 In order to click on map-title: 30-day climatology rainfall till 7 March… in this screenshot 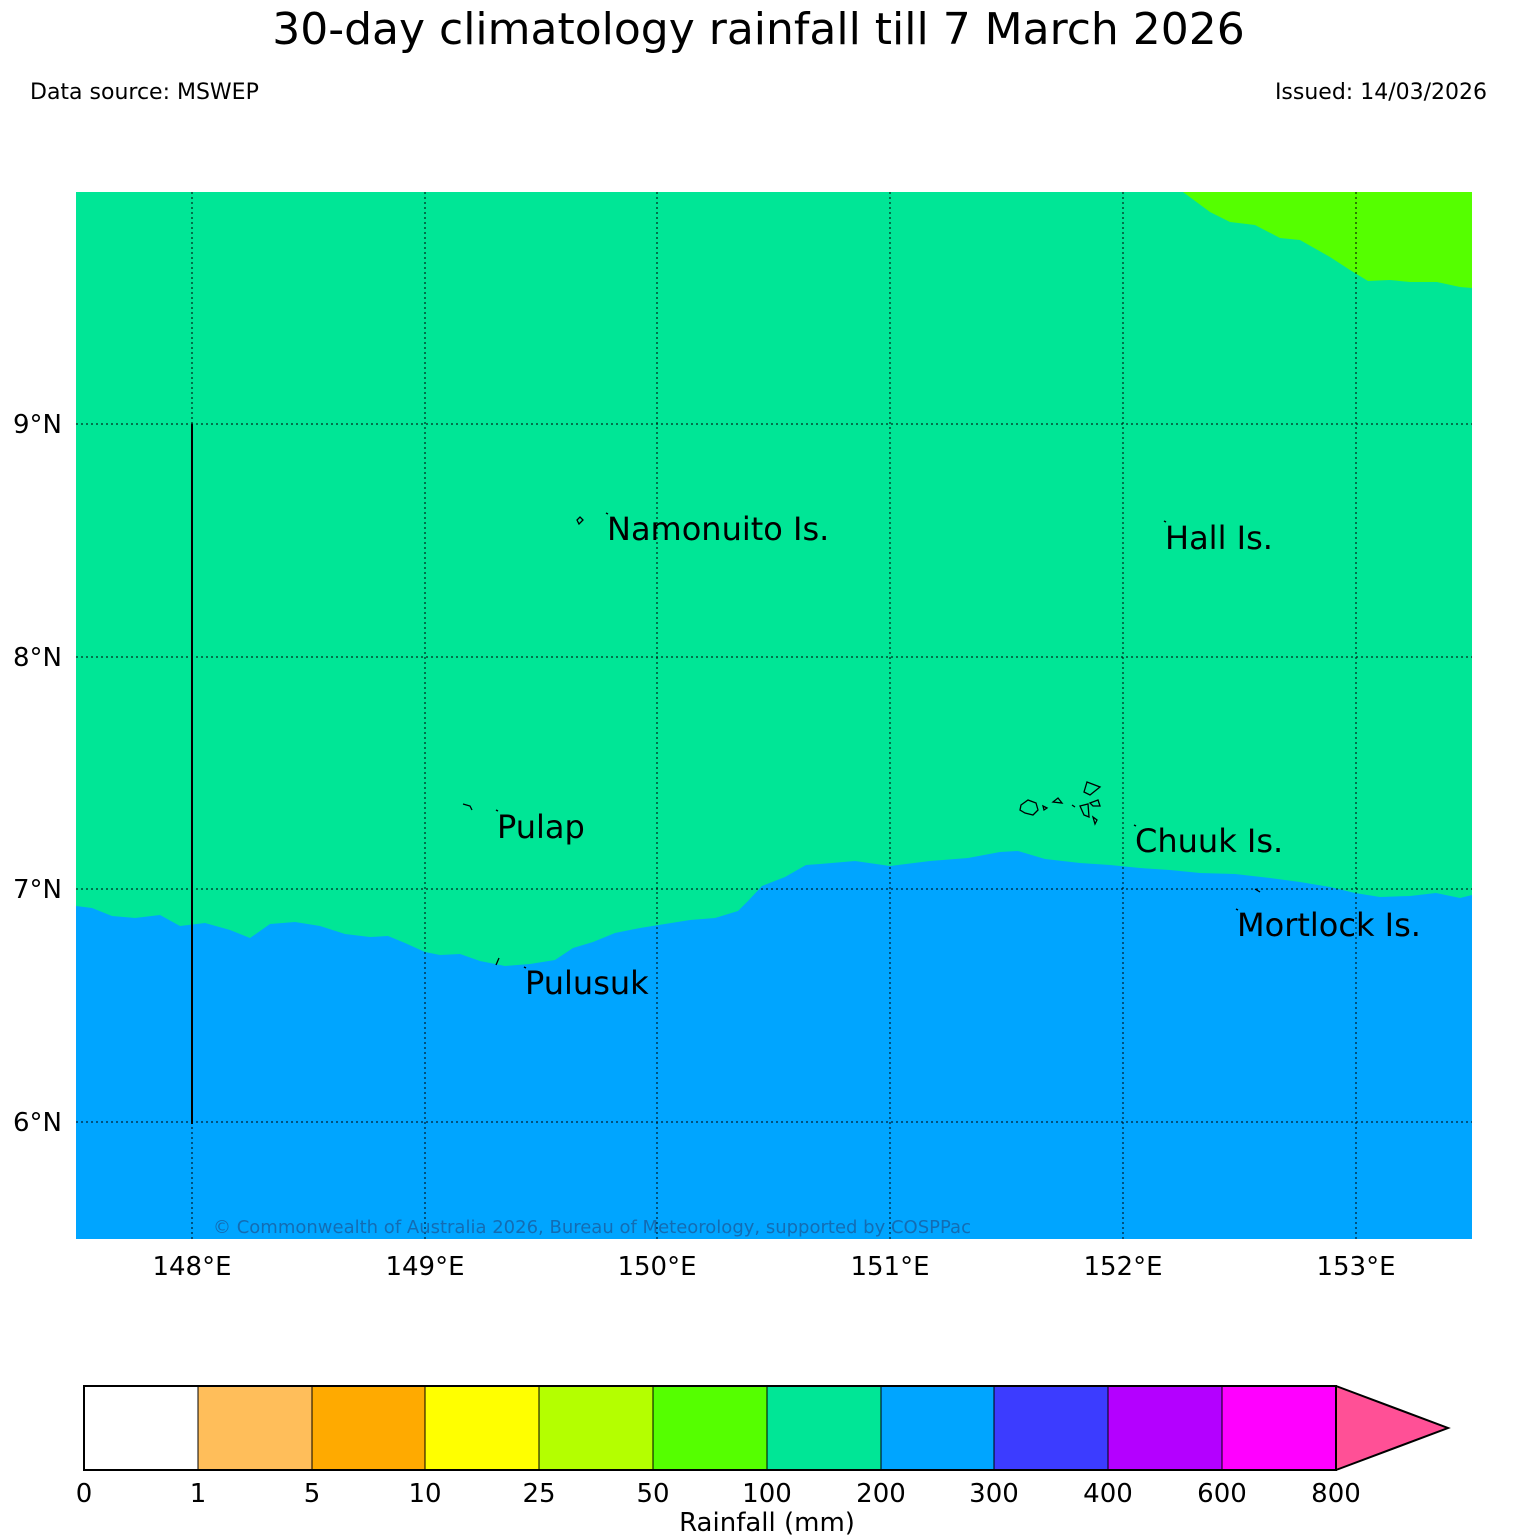, I will do `click(758, 29)`.